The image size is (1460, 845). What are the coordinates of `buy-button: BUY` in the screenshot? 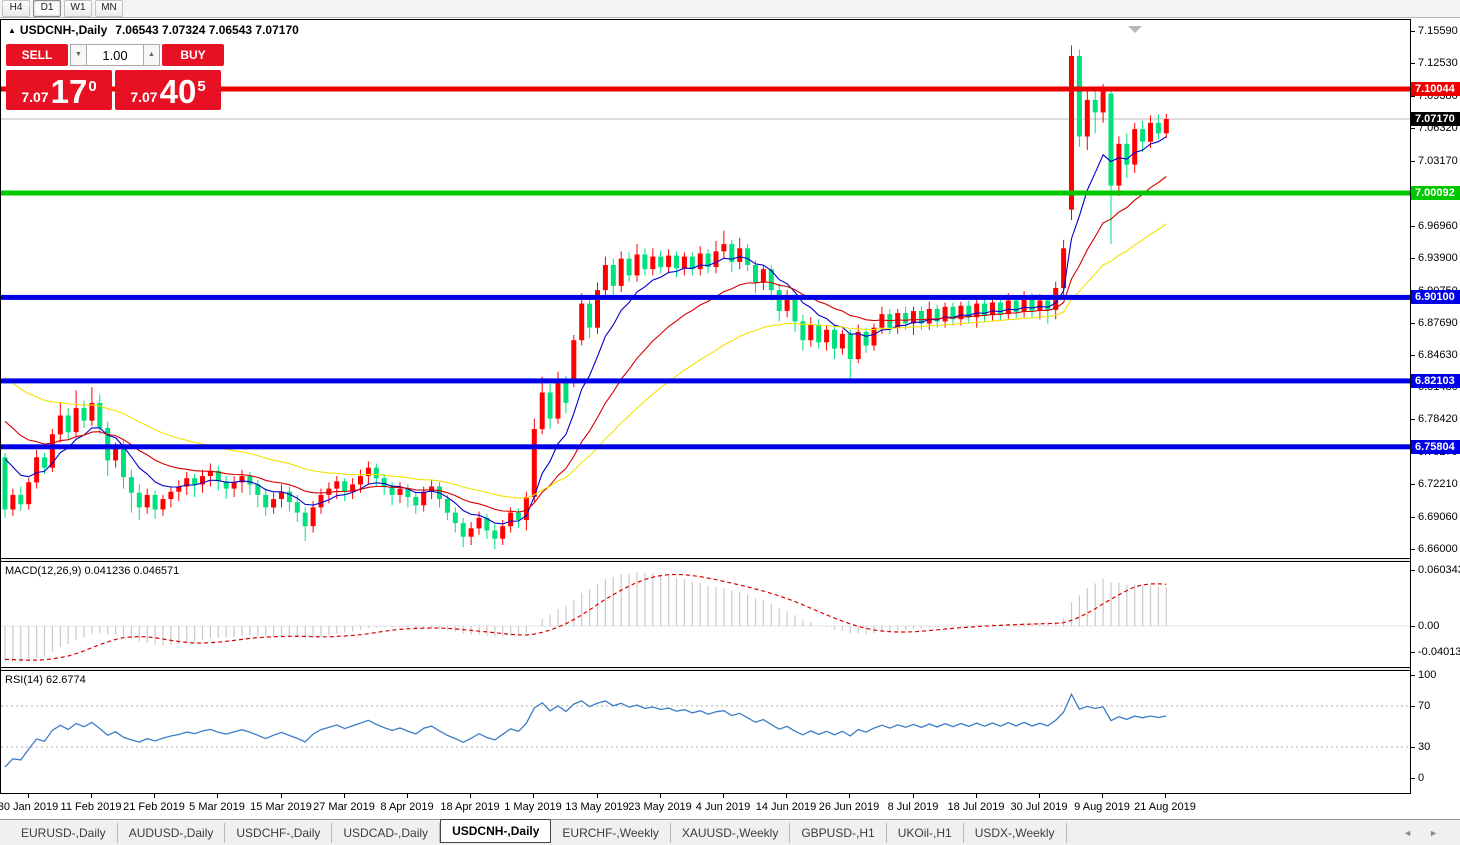 It's located at (193, 55).